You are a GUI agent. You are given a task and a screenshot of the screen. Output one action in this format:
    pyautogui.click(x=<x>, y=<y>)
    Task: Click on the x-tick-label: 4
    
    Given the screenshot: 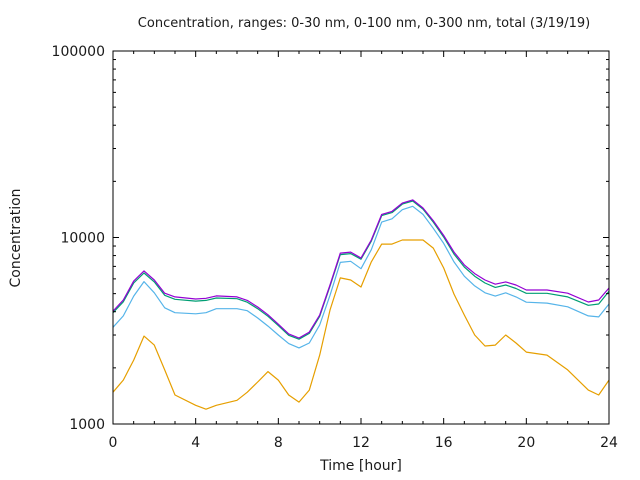 What is the action you would take?
    pyautogui.click(x=195, y=443)
    